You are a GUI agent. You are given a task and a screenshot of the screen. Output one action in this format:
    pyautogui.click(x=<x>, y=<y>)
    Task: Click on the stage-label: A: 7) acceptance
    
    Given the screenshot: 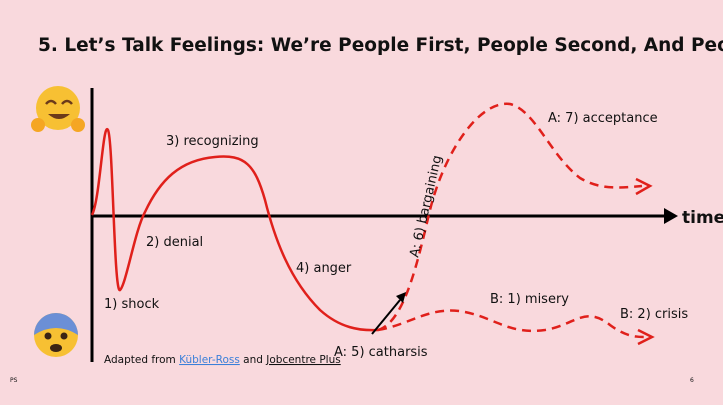 What is the action you would take?
    pyautogui.click(x=603, y=118)
    